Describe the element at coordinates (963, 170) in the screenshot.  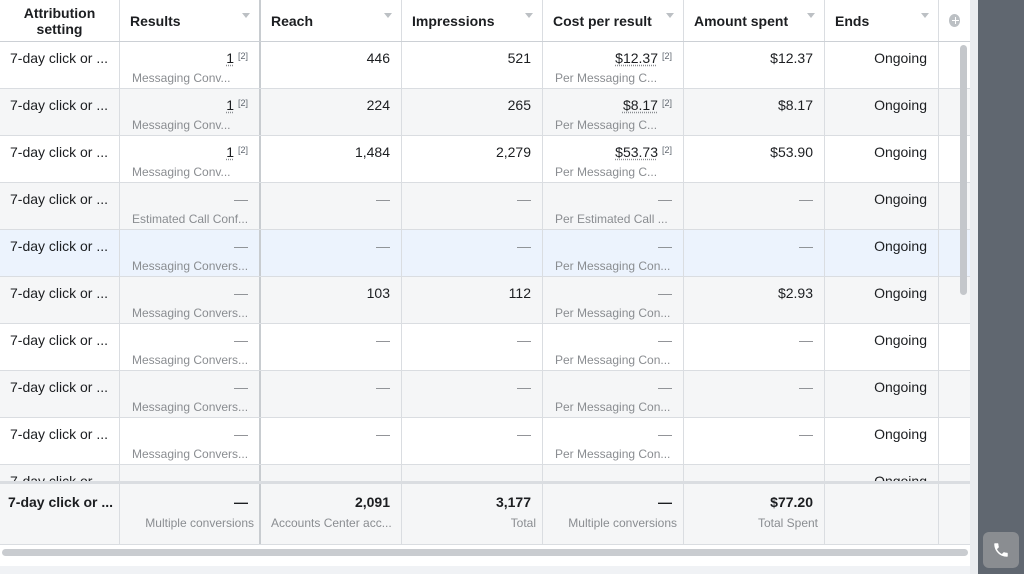
I see `vertical-scrollbar-thumb` at that location.